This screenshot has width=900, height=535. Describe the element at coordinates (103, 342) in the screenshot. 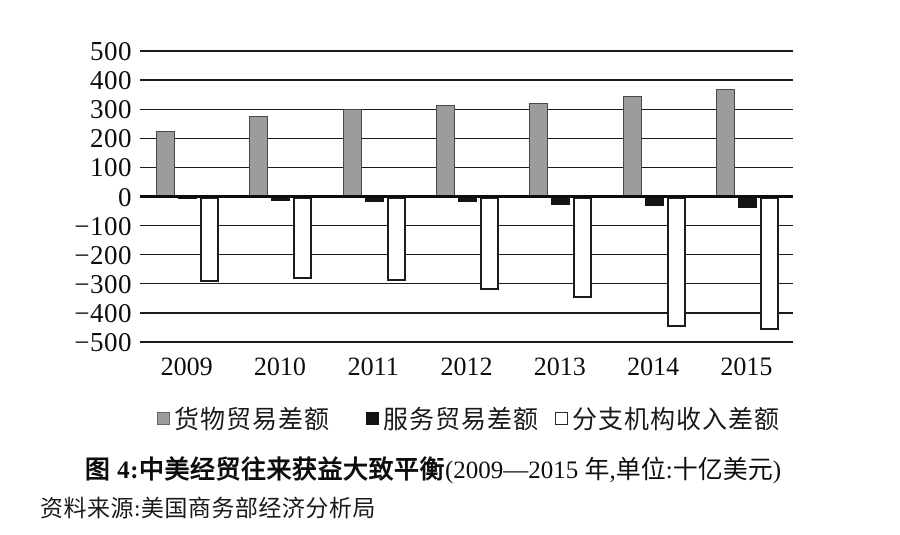

I see `y-axis-tick-label: −500` at that location.